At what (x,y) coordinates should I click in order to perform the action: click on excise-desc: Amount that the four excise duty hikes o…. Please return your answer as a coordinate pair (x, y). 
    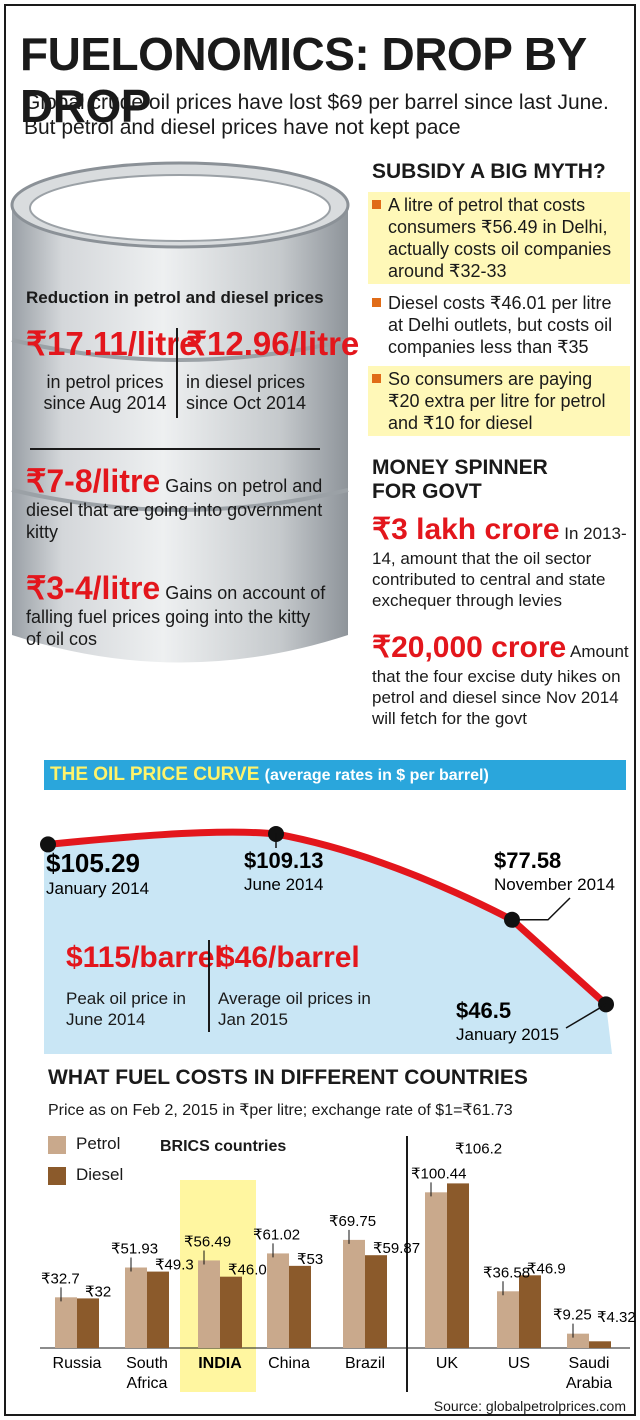
    Looking at the image, I should click on (500, 685).